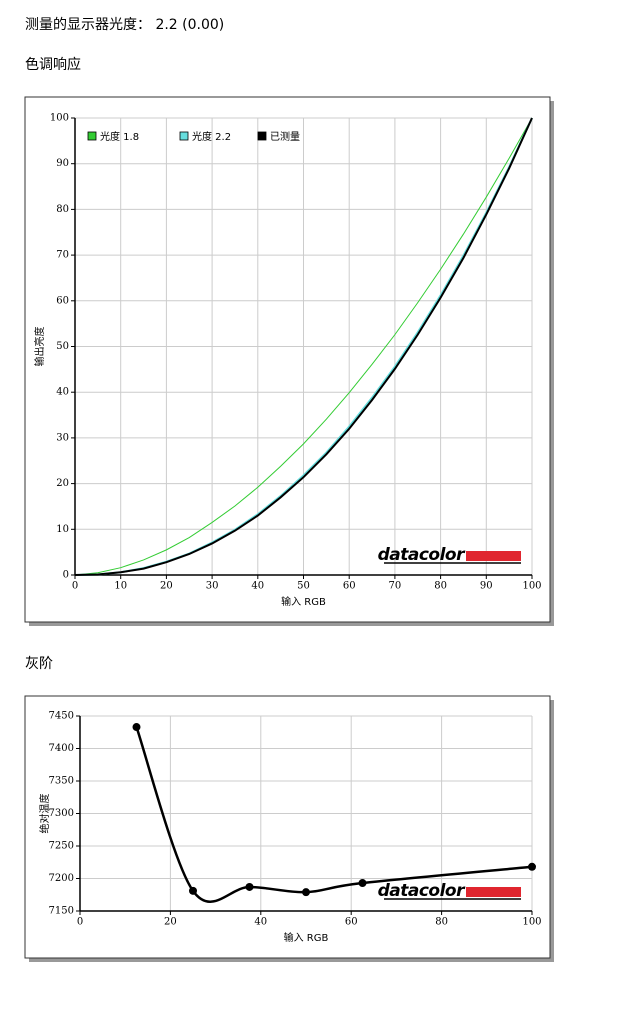  What do you see at coordinates (66, 575) in the screenshot?
I see `y-tick-label: 0` at bounding box center [66, 575].